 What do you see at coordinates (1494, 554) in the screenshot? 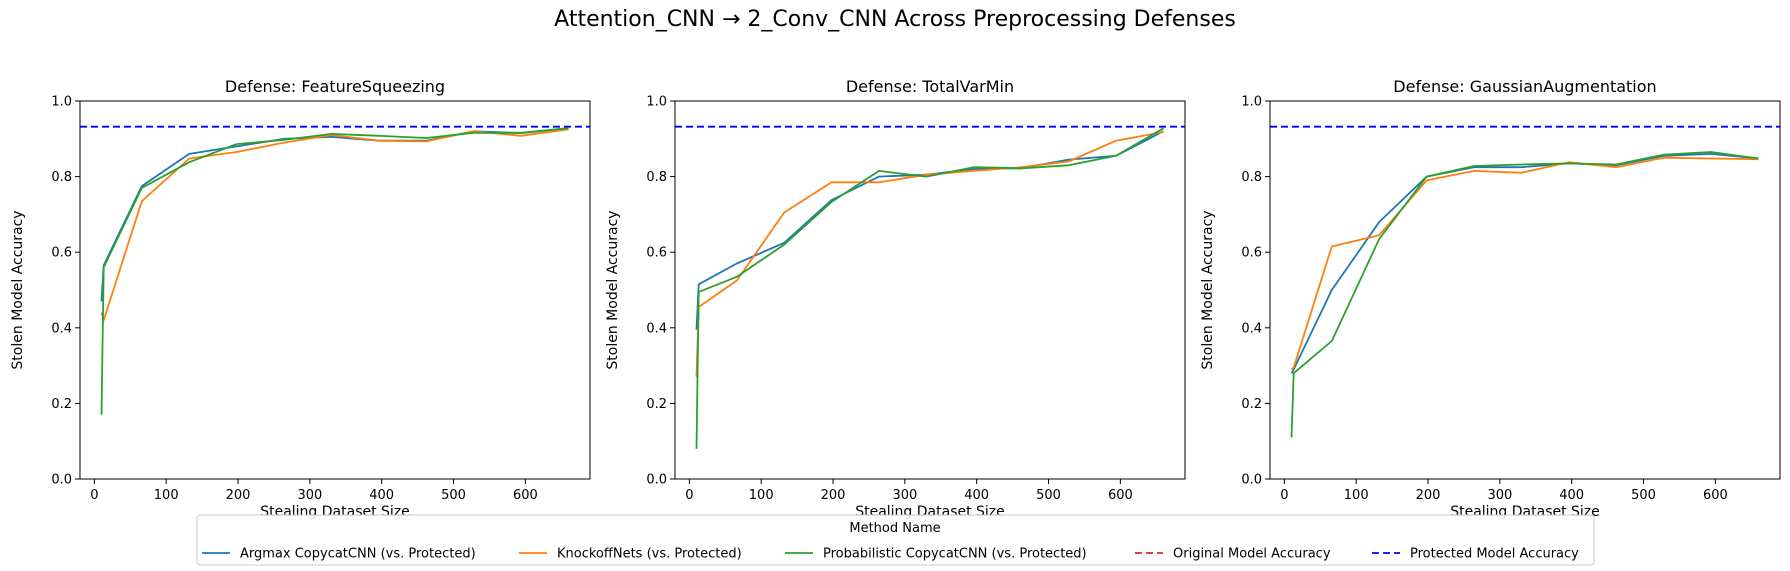
I see `legend-entry-label: Protected Model Accuracy` at bounding box center [1494, 554].